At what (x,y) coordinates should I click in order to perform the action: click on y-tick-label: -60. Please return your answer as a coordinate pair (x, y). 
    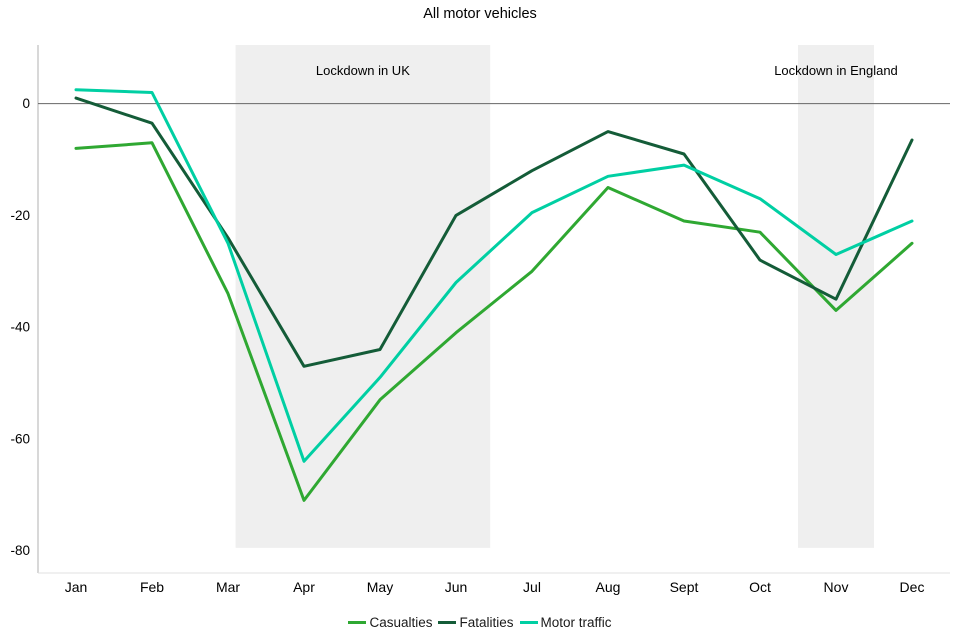
    Looking at the image, I should click on (20, 438).